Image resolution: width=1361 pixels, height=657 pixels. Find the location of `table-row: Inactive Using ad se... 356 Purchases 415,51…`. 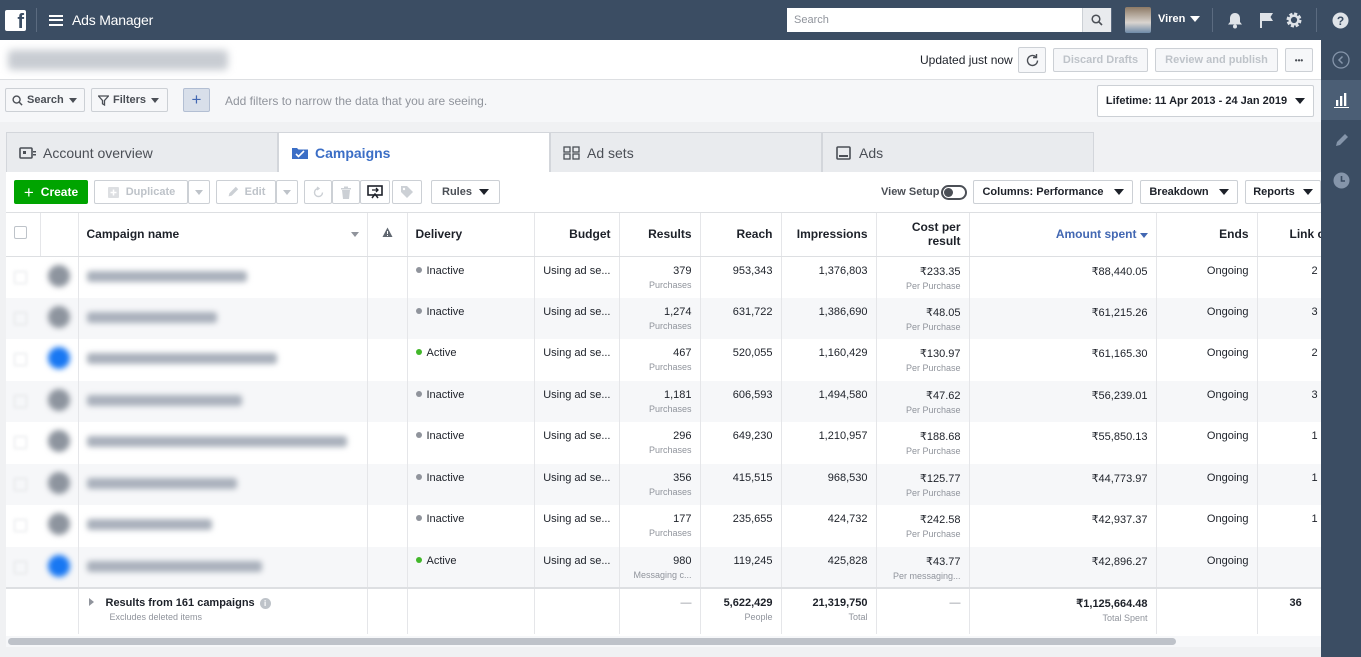

table-row: Inactive Using ad se... 356 Purchases 415,51… is located at coordinates (663, 484).